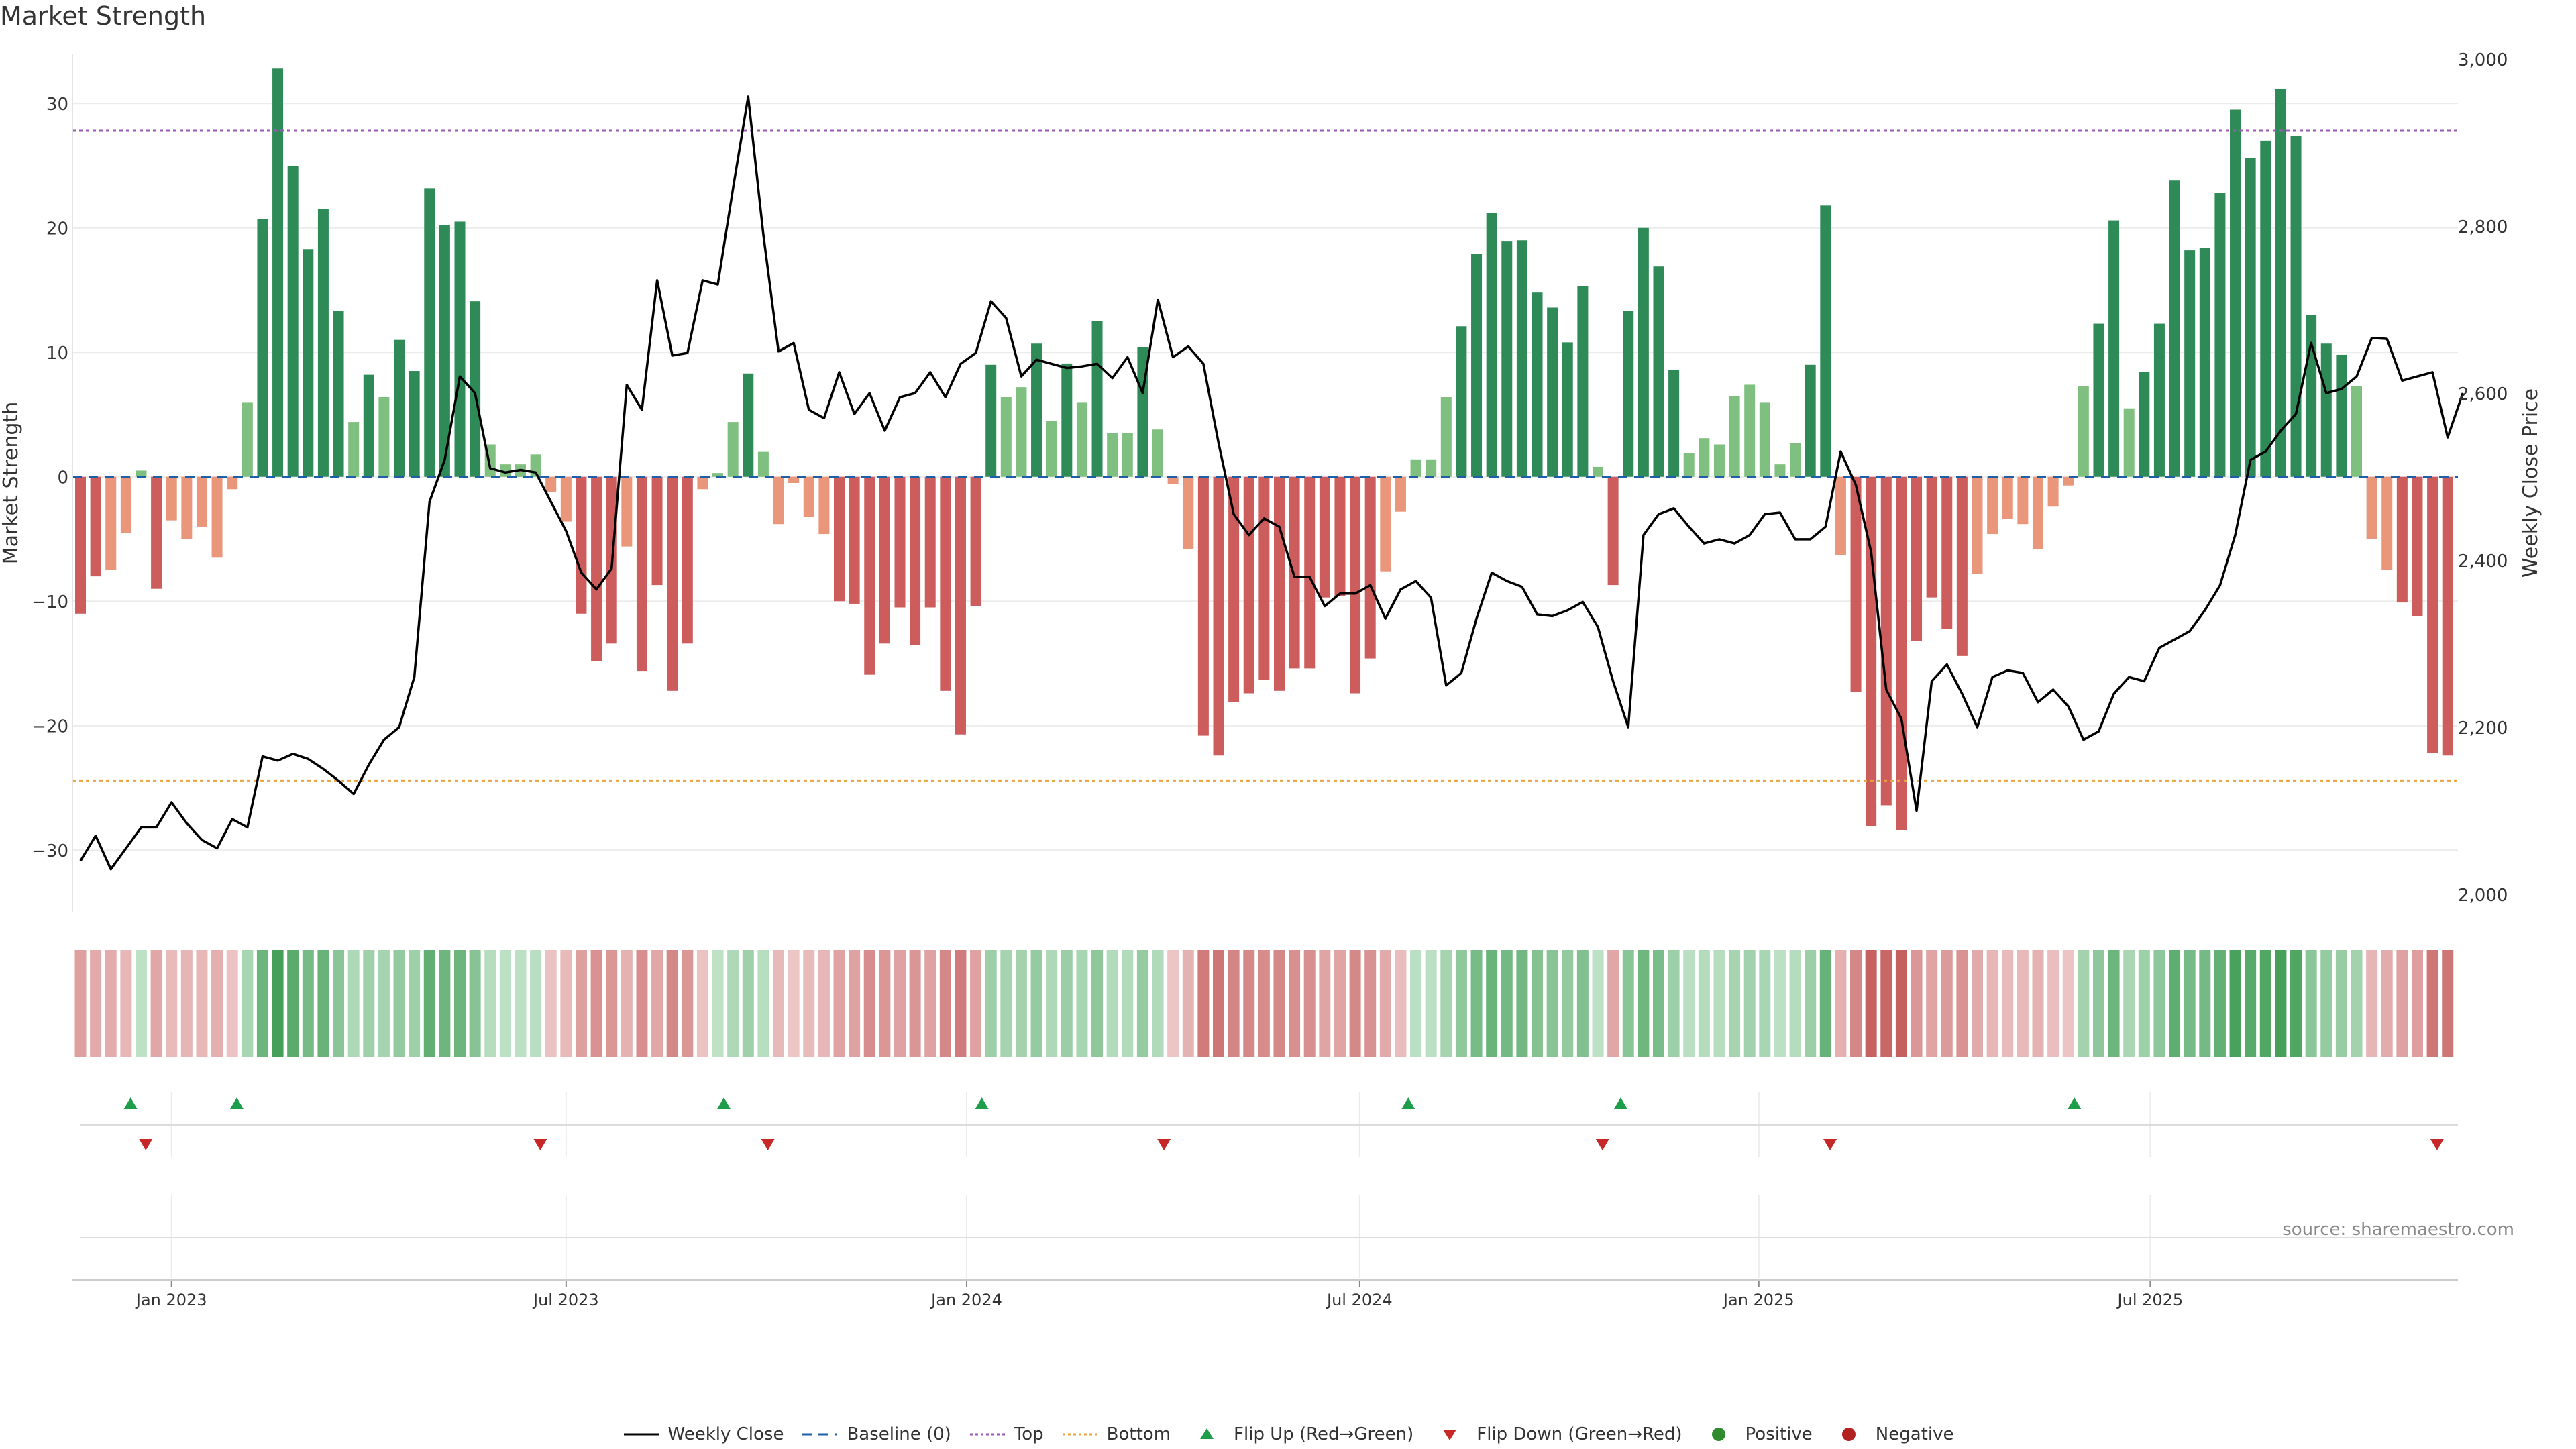 This screenshot has width=2576, height=1449. I want to click on y-axis-label-left: Market Strength, so click(11, 483).